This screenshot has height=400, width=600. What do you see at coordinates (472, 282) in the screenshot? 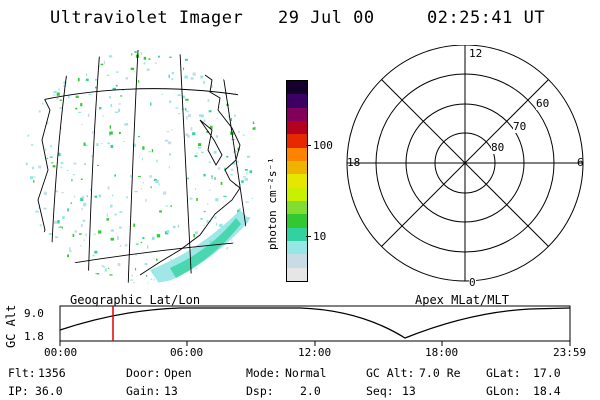
I see `mlt-label-0: 0` at bounding box center [472, 282].